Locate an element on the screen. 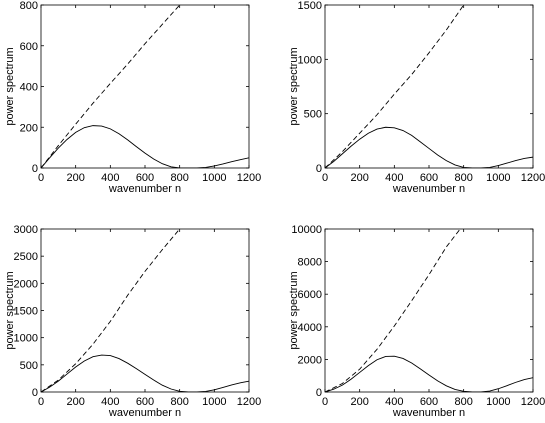 The width and height of the screenshot is (545, 423). y-tick-label: 2500 is located at coordinates (26, 257).